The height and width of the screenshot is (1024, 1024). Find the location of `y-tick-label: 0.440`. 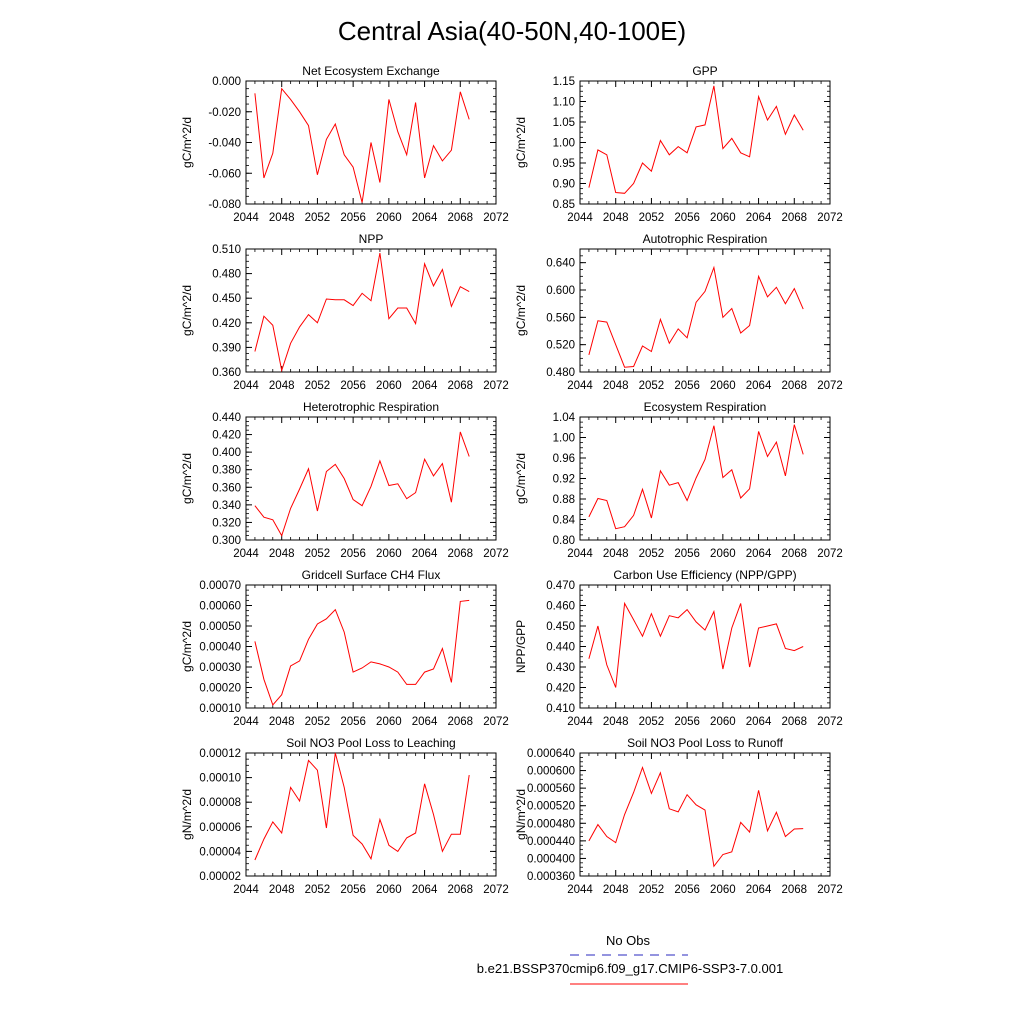

y-tick-label: 0.440 is located at coordinates (560, 648).